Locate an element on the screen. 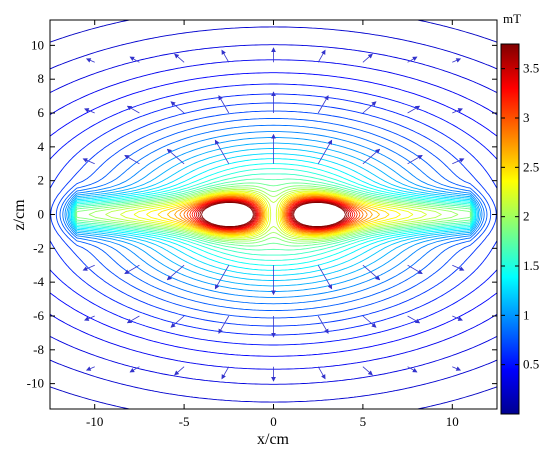 The width and height of the screenshot is (550, 457). x-tick-label: 0 is located at coordinates (273, 421).